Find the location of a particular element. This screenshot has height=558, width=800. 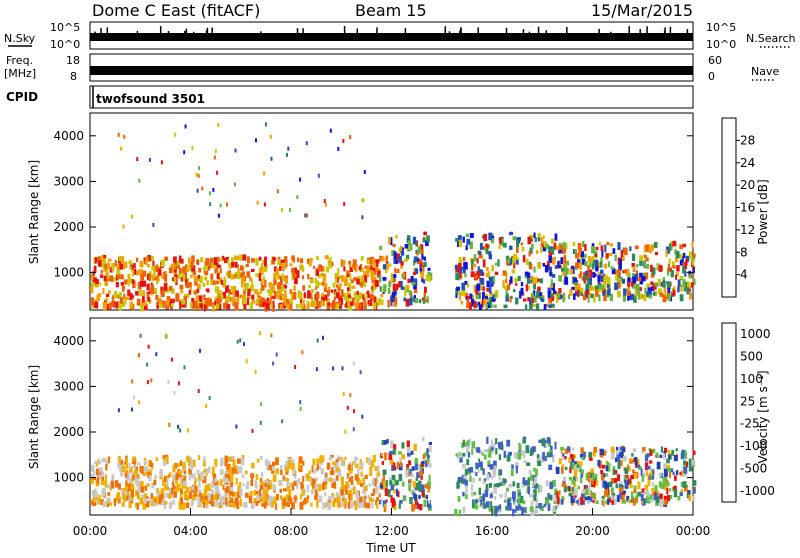

cpid-program: twofsound 3501 is located at coordinates (150, 99).